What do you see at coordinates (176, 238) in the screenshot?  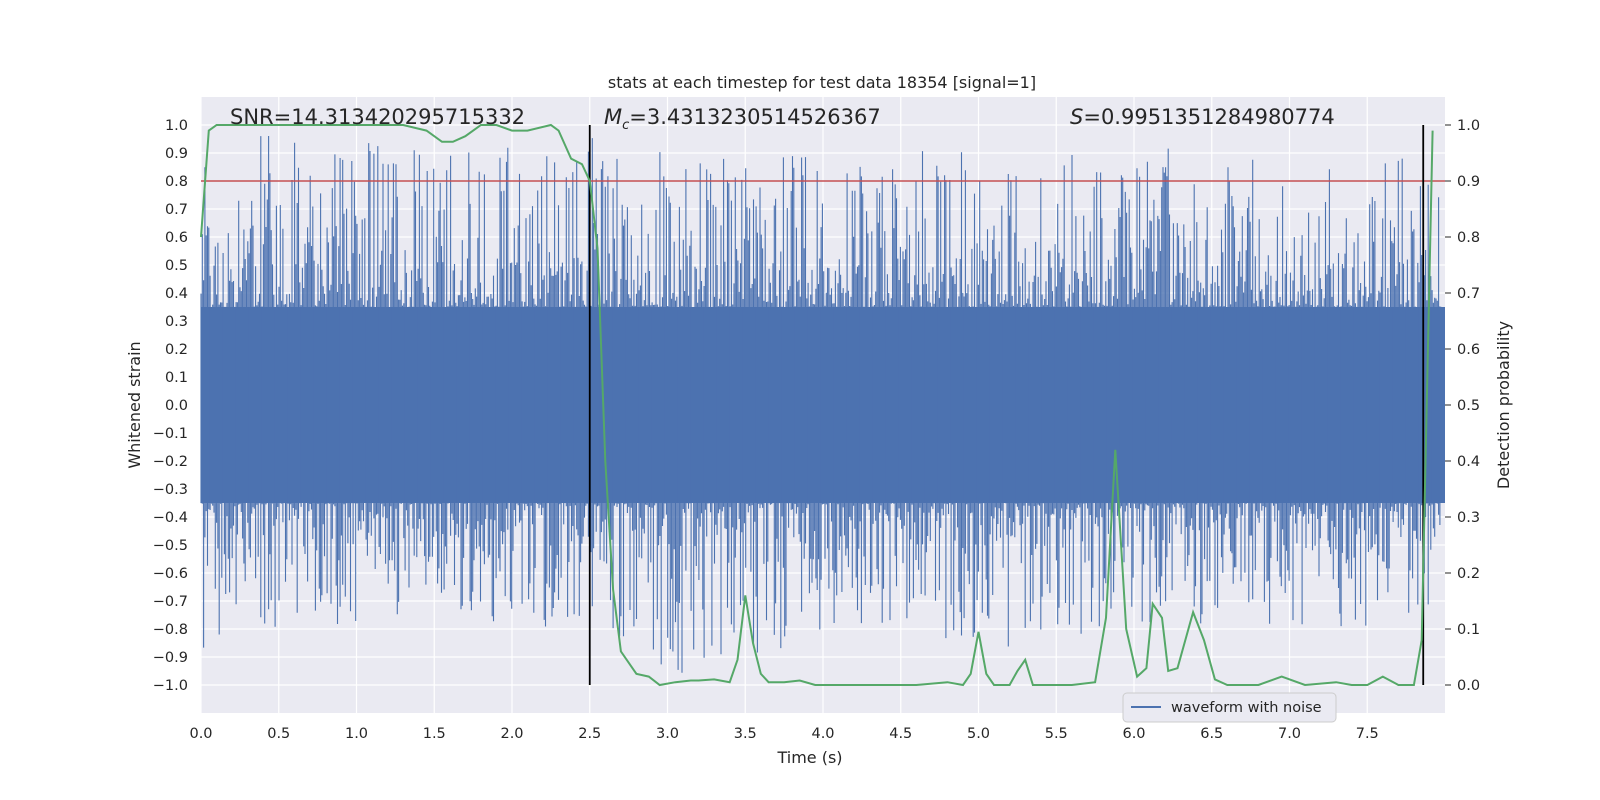 I see `y-tick-label: 0.6` at bounding box center [176, 238].